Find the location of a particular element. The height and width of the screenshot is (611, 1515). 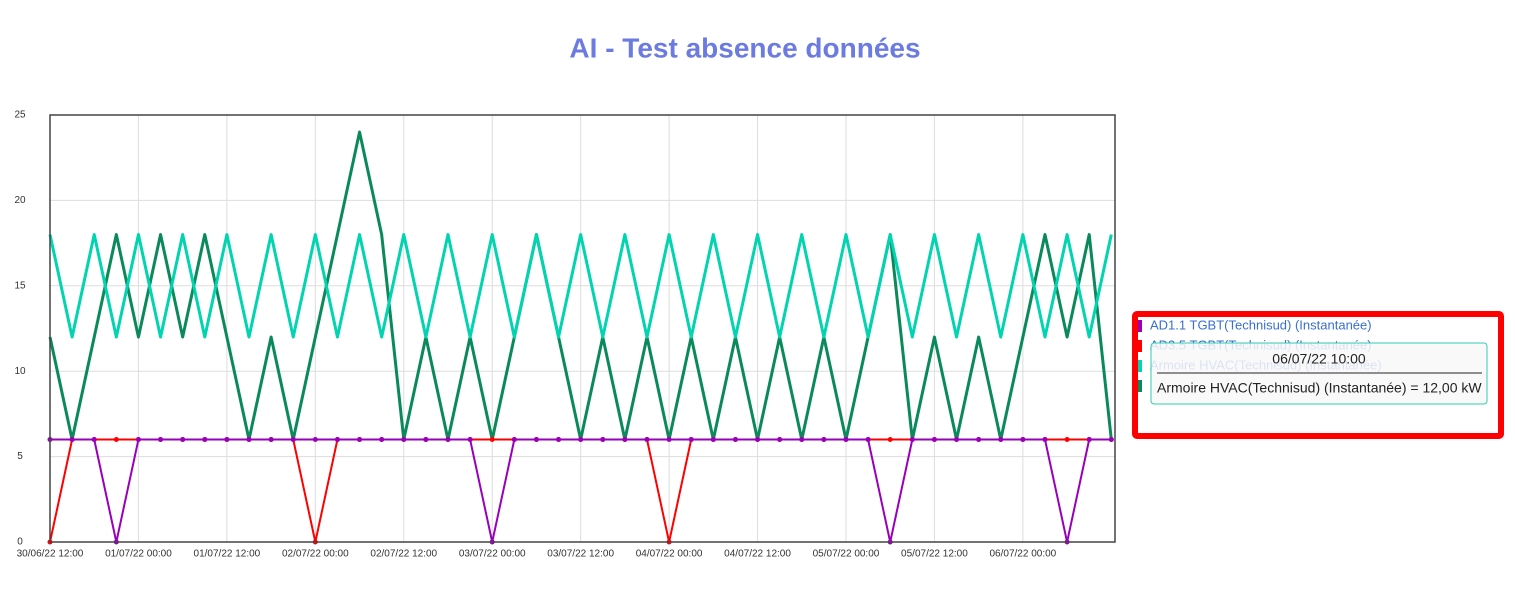

x-tick-label: 30/06/22 12:00 is located at coordinates (50, 554).